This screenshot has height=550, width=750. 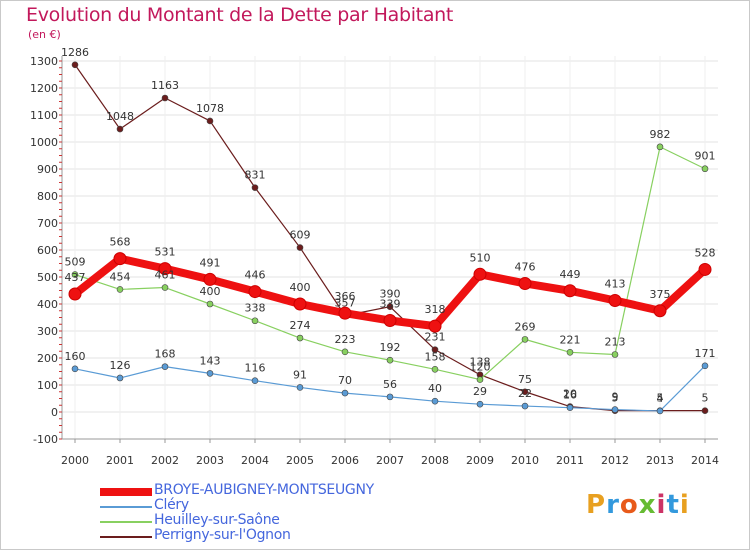 I want to click on y-tick-label: 600, so click(x=47, y=250).